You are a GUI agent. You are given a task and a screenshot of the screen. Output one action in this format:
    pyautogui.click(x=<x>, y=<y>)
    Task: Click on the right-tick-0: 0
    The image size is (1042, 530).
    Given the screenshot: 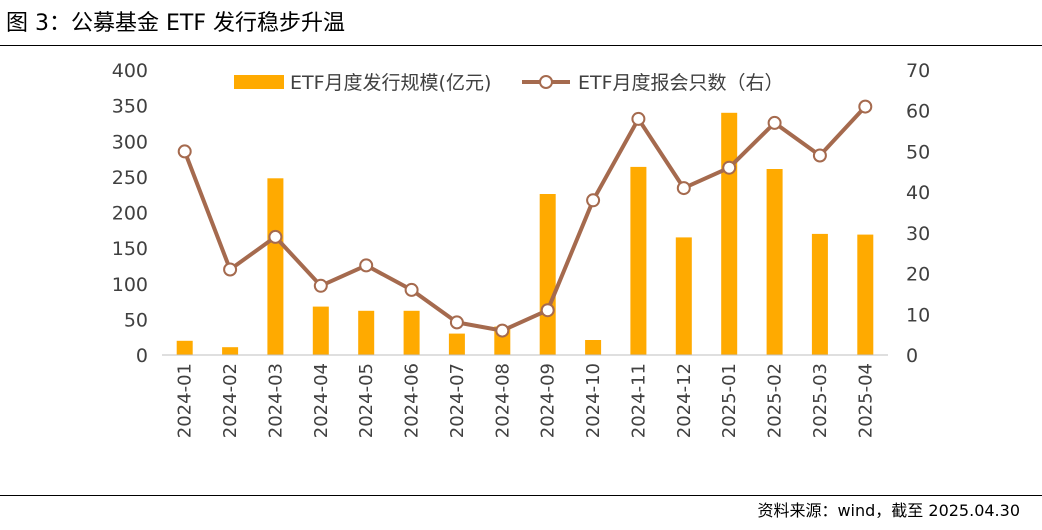 What is the action you would take?
    pyautogui.click(x=912, y=356)
    